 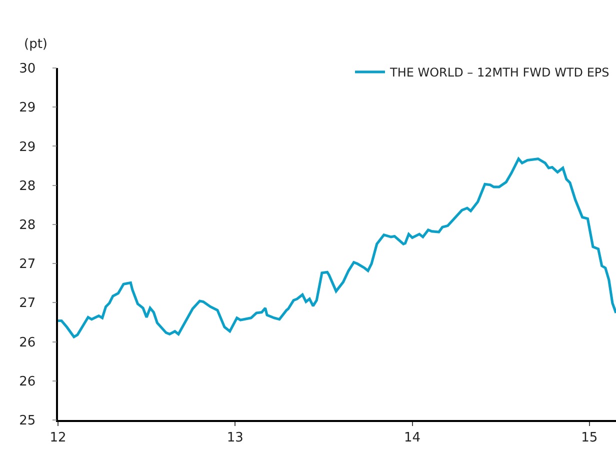 I want to click on y-axis-title: (pt), so click(x=36, y=44).